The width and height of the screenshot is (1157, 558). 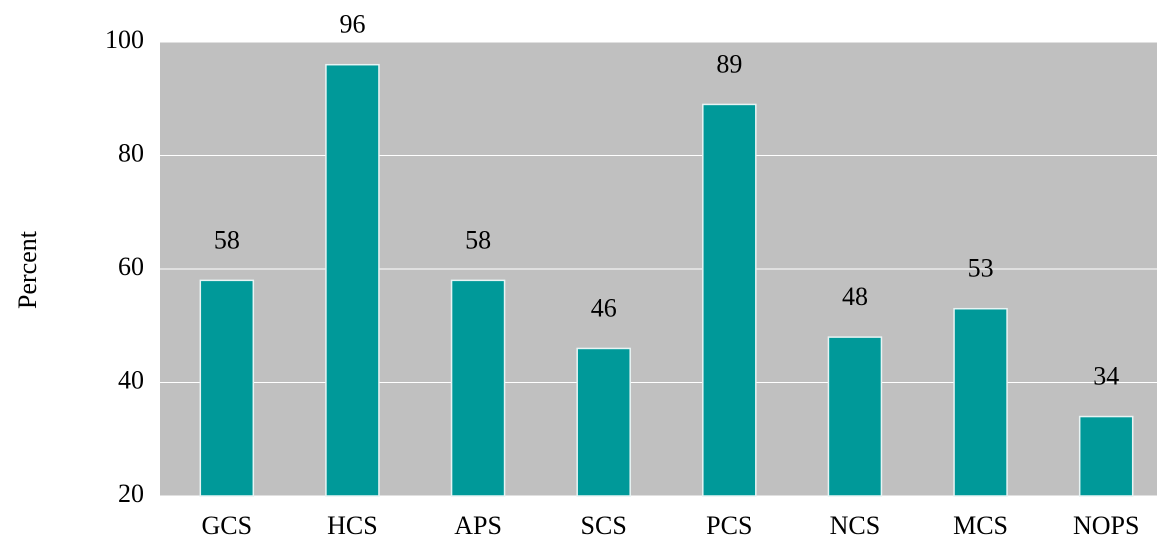 What do you see at coordinates (227, 525) in the screenshot?
I see `x-tick-label: GCS` at bounding box center [227, 525].